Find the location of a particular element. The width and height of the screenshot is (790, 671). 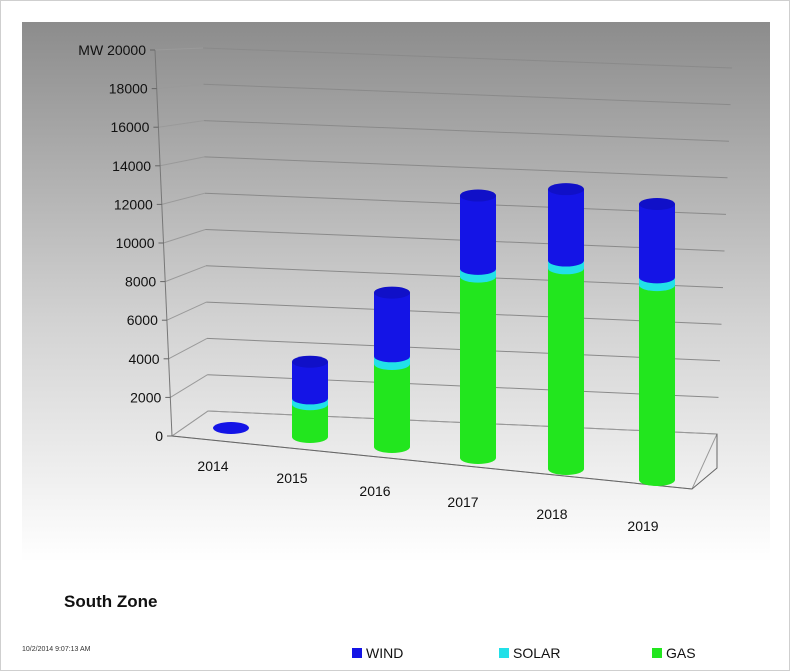

bar-wind-2014 is located at coordinates (231, 428).